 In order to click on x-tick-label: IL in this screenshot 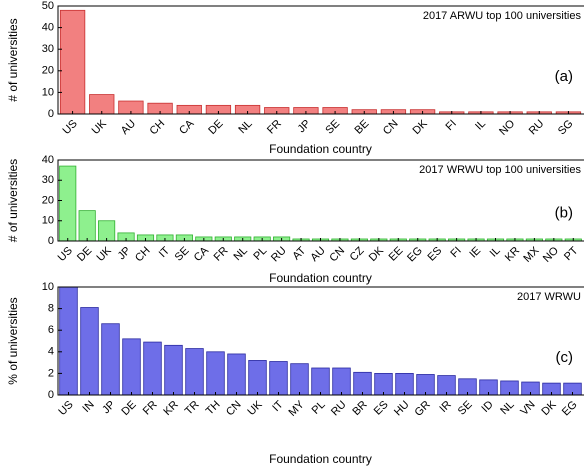, I will do `click(480, 125)`.